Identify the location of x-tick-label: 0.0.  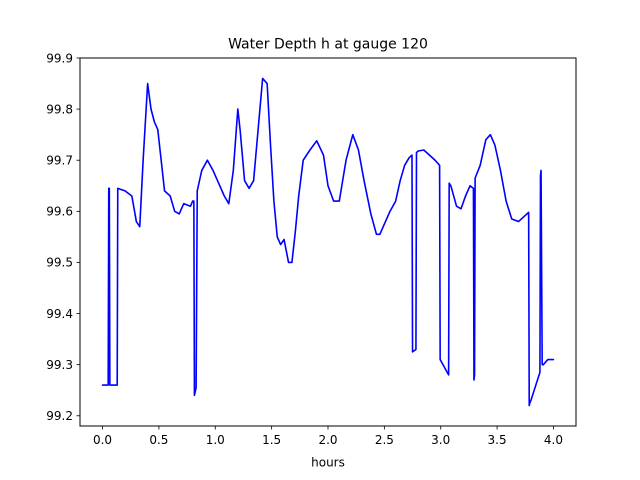
(102, 440).